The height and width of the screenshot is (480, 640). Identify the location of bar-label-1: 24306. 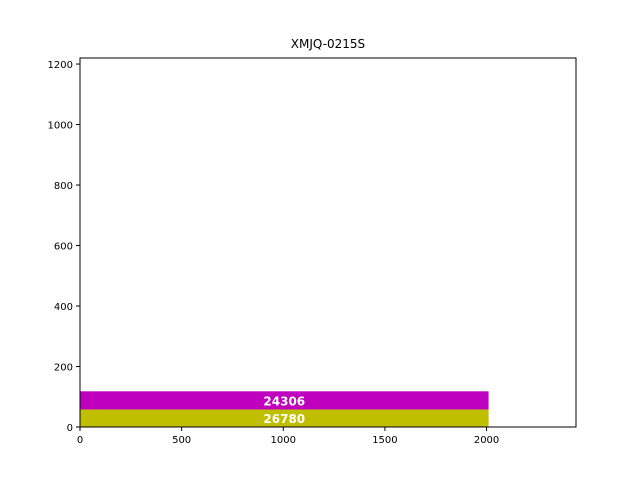
(284, 401).